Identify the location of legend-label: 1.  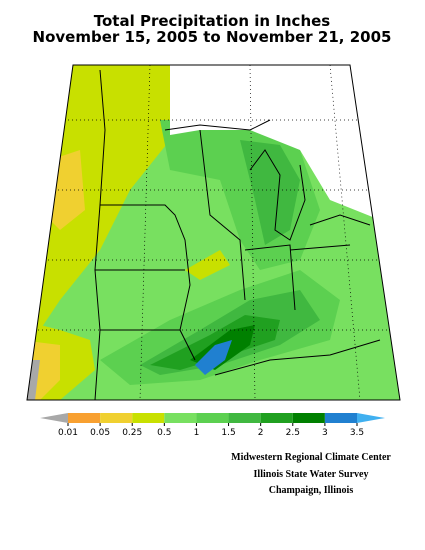
(197, 433).